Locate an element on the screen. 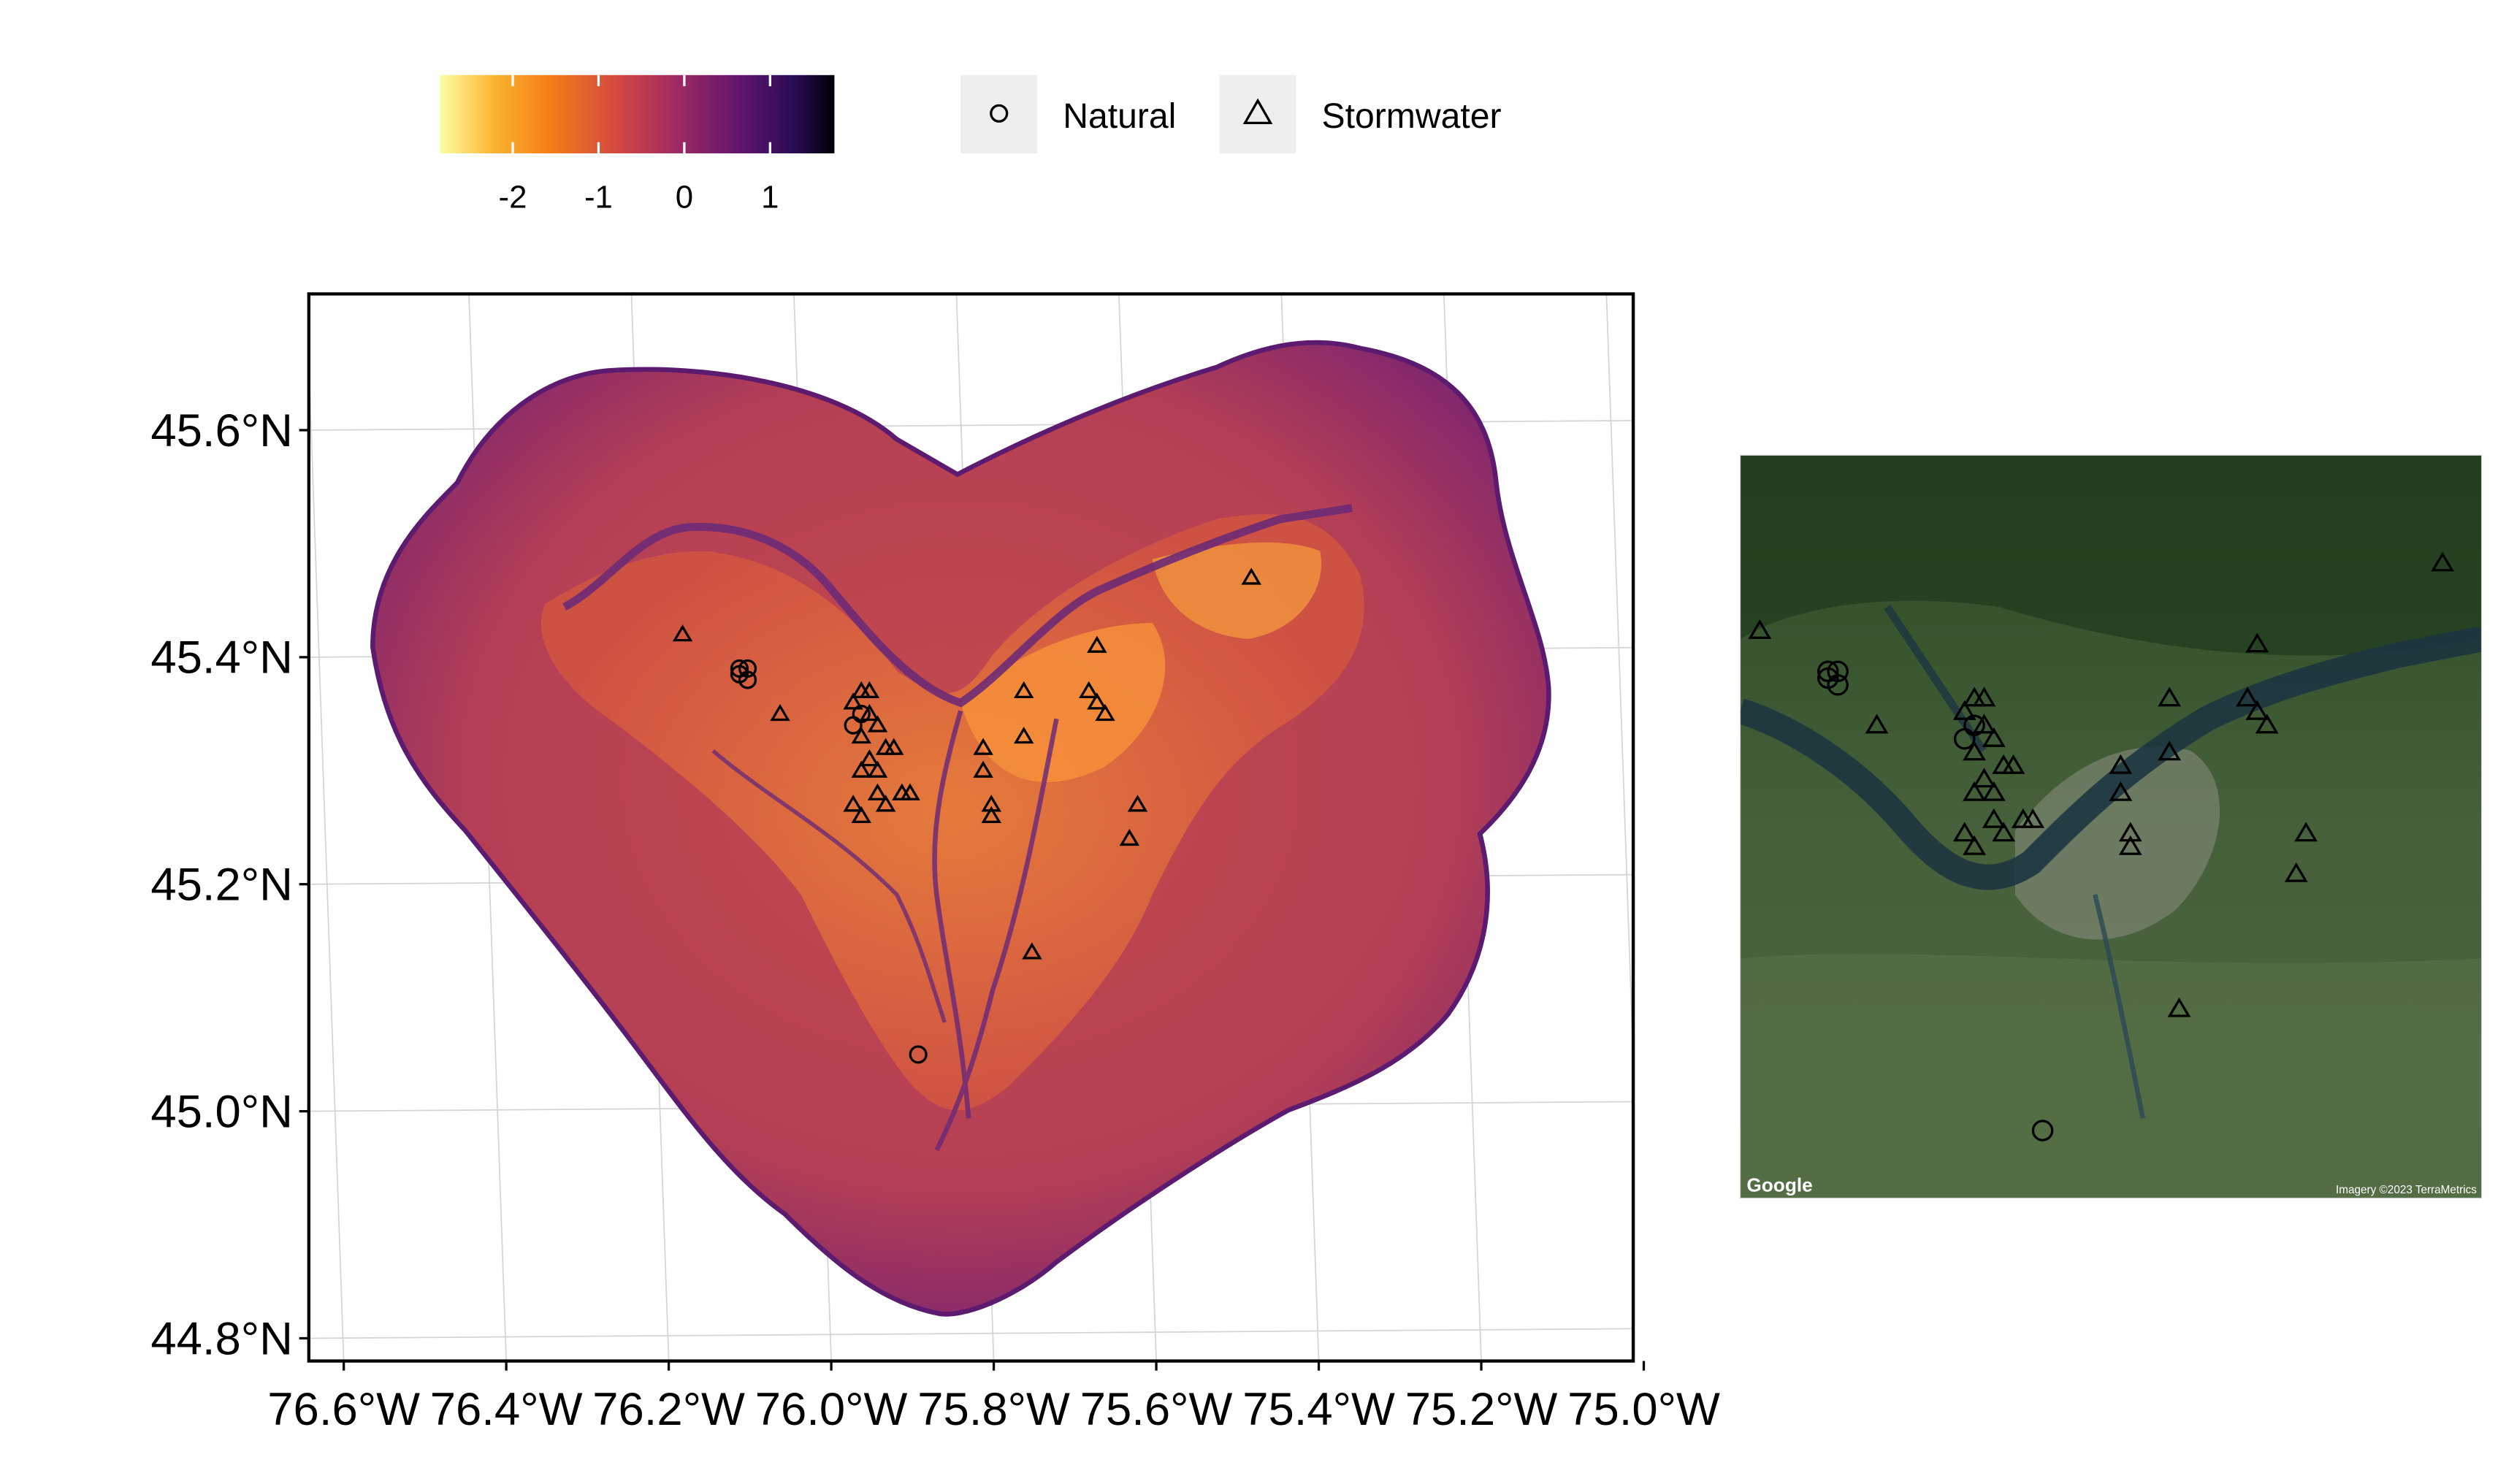  ottawa-river-satellite is located at coordinates (2111, 758).